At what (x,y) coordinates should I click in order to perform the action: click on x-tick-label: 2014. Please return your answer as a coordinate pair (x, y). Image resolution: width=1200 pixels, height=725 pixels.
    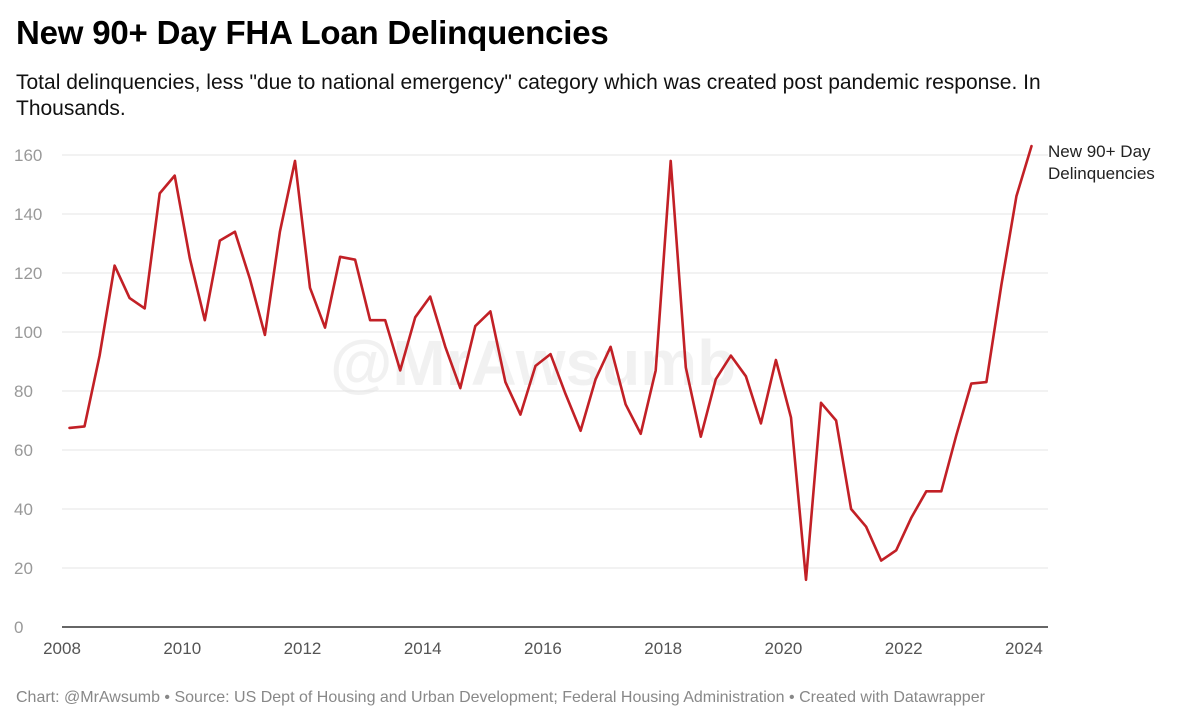
    Looking at the image, I should click on (423, 648).